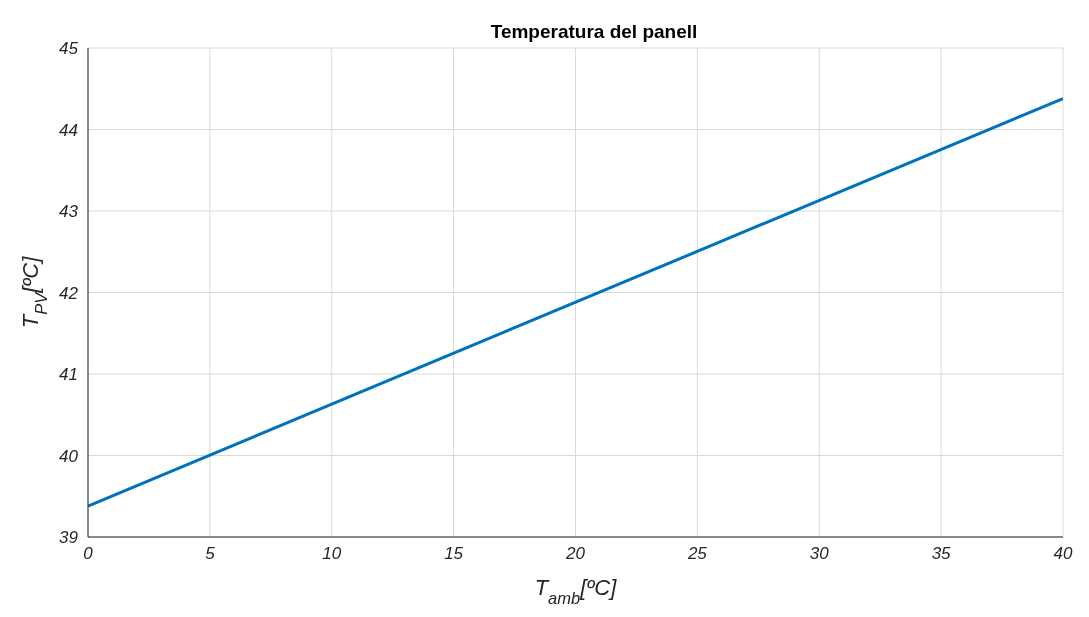 Image resolution: width=1089 pixels, height=617 pixels. What do you see at coordinates (69, 293) in the screenshot?
I see `y-tick-label: 42` at bounding box center [69, 293].